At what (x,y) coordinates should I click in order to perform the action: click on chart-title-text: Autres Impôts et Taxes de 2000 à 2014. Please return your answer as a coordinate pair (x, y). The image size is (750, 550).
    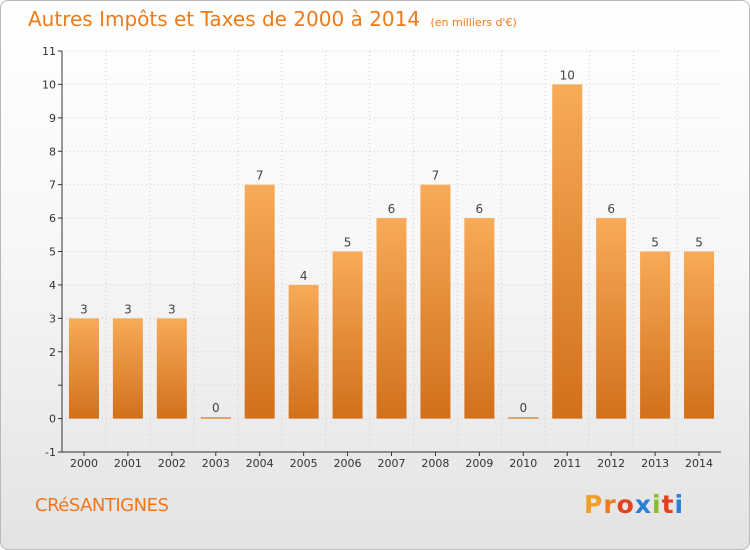
    Looking at the image, I should click on (224, 19).